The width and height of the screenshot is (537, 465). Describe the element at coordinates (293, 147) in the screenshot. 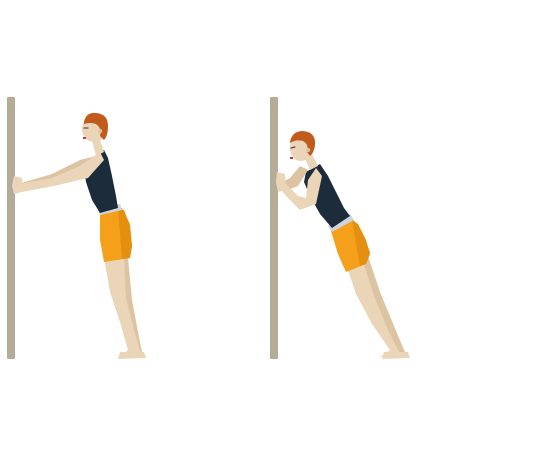

I see `eye` at that location.